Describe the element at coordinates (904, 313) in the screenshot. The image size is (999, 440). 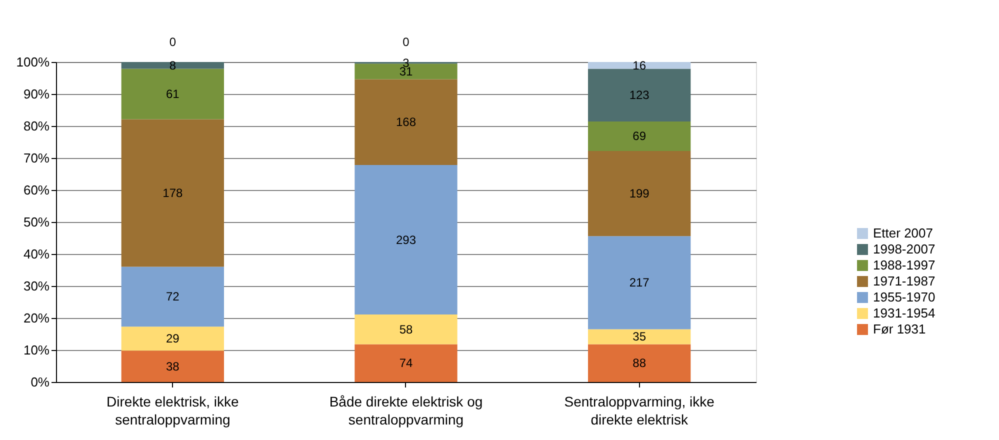
I see `legend-label: 1931-1954` at that location.